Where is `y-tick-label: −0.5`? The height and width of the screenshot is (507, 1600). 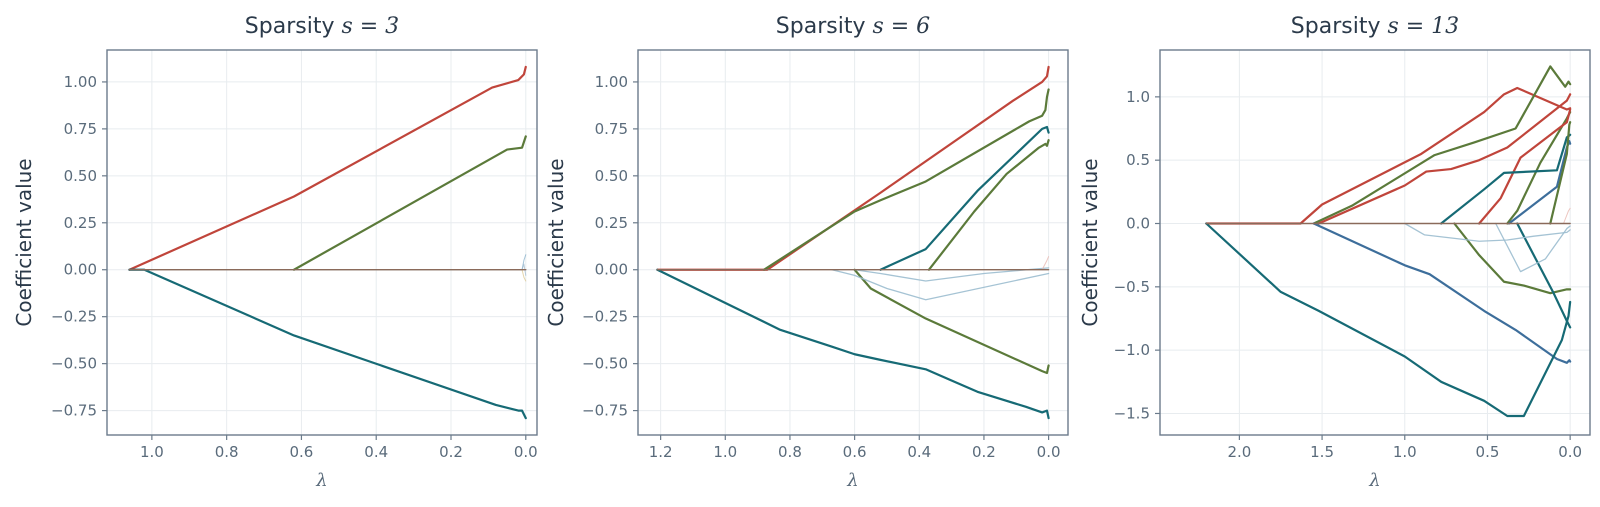
y-tick-label: −0.5 is located at coordinates (1132, 287).